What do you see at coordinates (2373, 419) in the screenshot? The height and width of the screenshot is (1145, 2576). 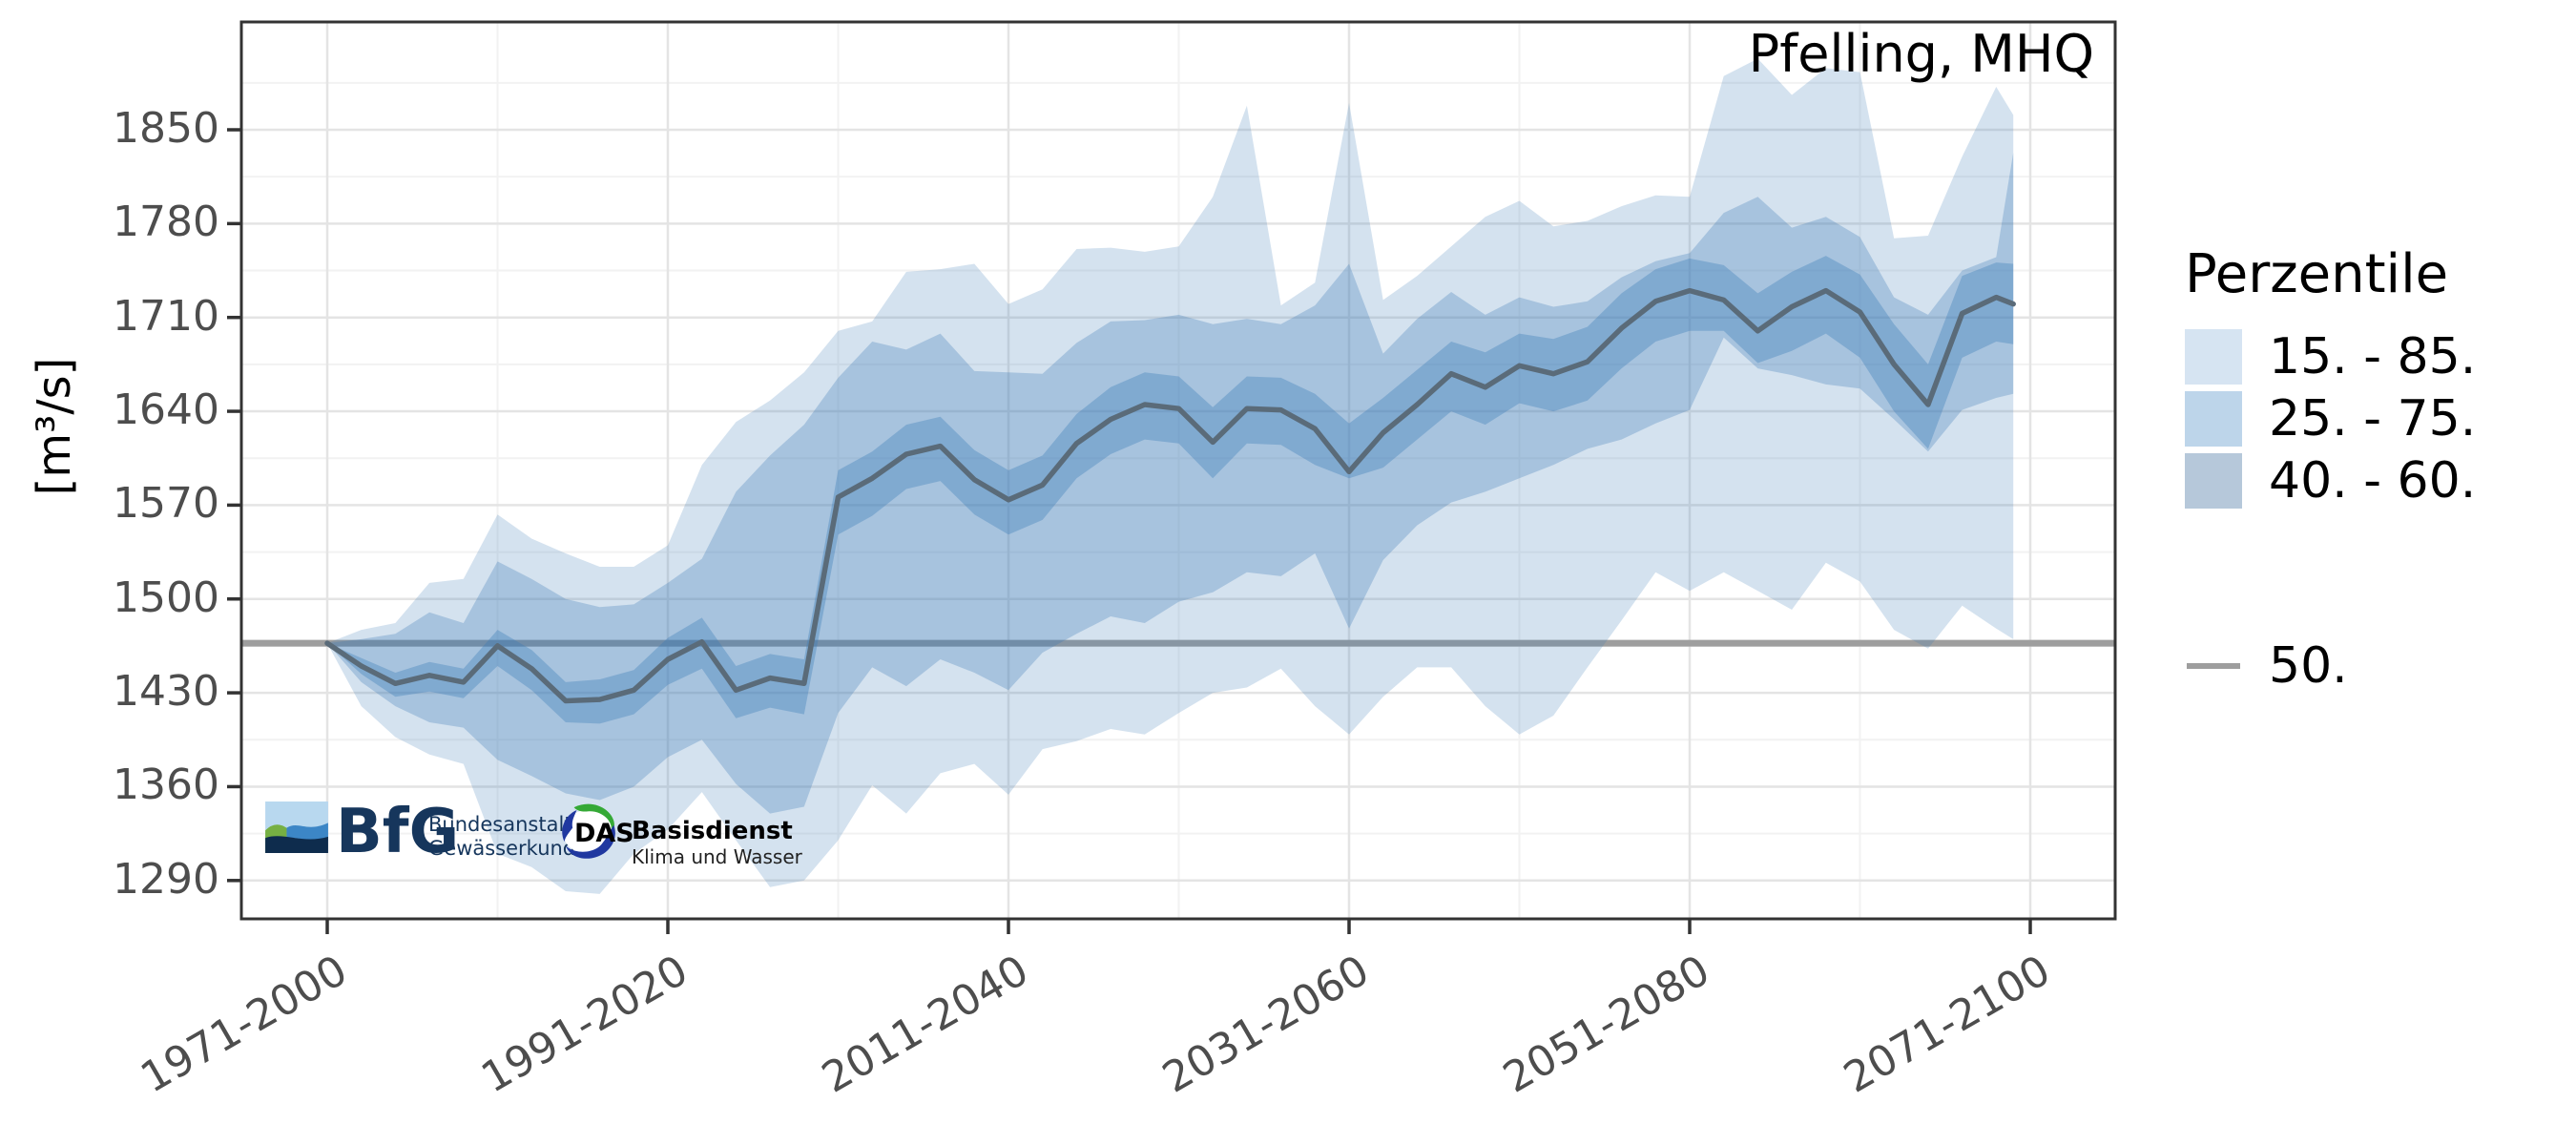 I see `legend-label-25-75: 25. - 75.` at bounding box center [2373, 419].